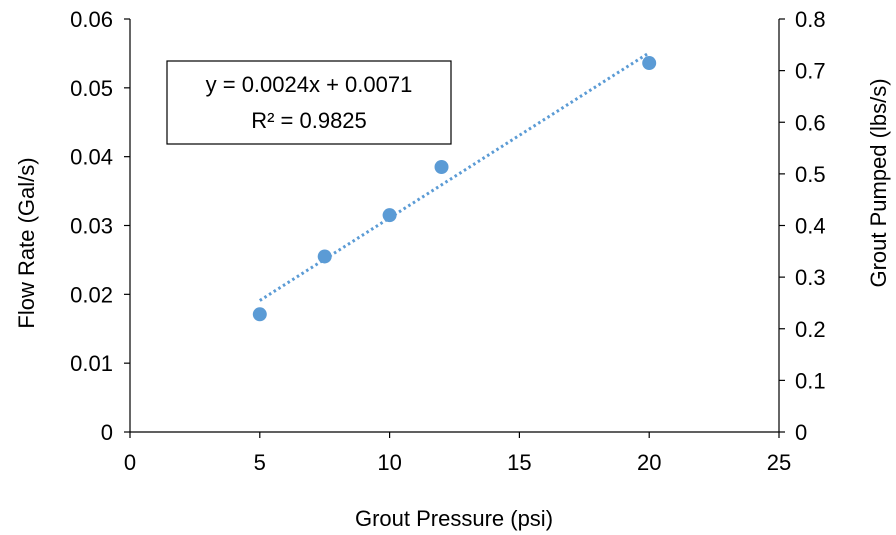  What do you see at coordinates (519, 462) in the screenshot?
I see `x-tick-label: 15` at bounding box center [519, 462].